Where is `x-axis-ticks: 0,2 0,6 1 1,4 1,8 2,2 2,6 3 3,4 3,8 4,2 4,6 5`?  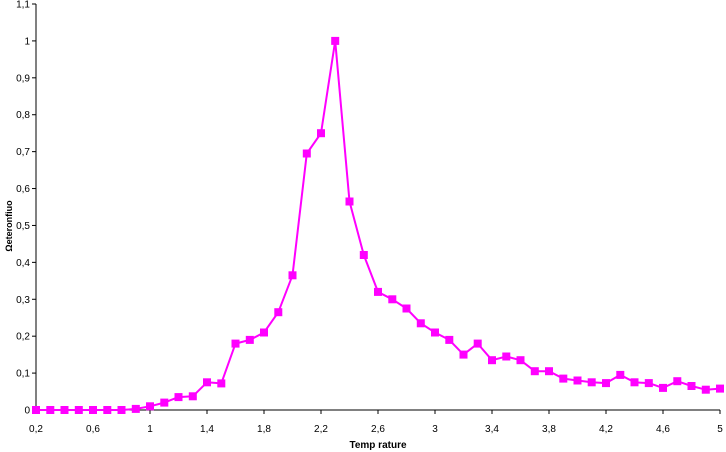
x-axis-ticks: 0,2 0,6 1 1,4 1,8 2,2 2,6 3 3,4 3,8 4,2 4,6 5 is located at coordinates (376, 422).